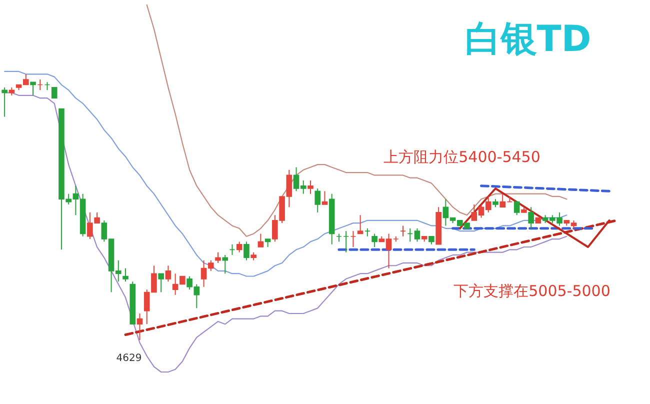 The width and height of the screenshot is (650, 404). I want to click on annotation: 上方阻力位5400-5450, so click(462, 157).